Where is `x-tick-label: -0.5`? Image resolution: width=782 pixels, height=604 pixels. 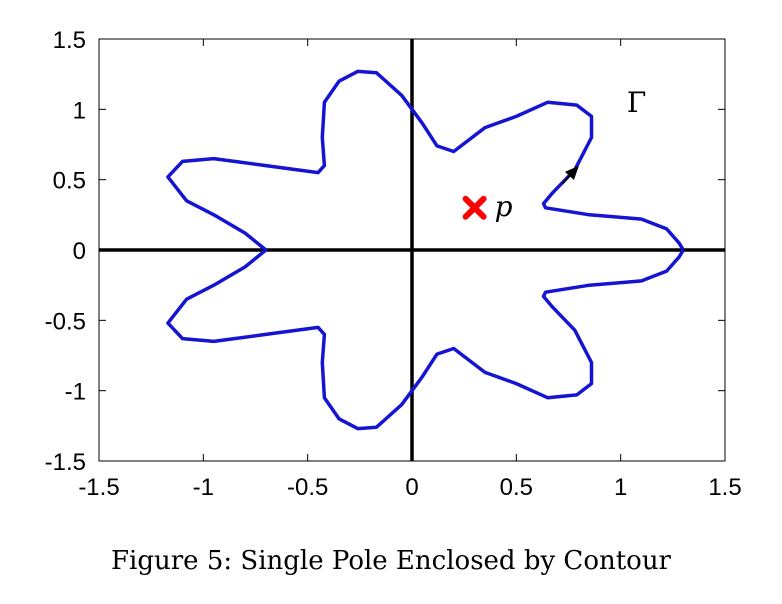 x-tick-label: -0.5 is located at coordinates (307, 487).